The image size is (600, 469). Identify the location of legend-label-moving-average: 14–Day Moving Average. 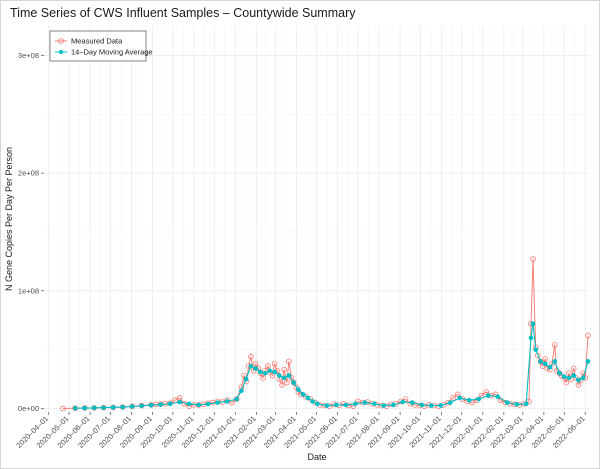
(112, 52).